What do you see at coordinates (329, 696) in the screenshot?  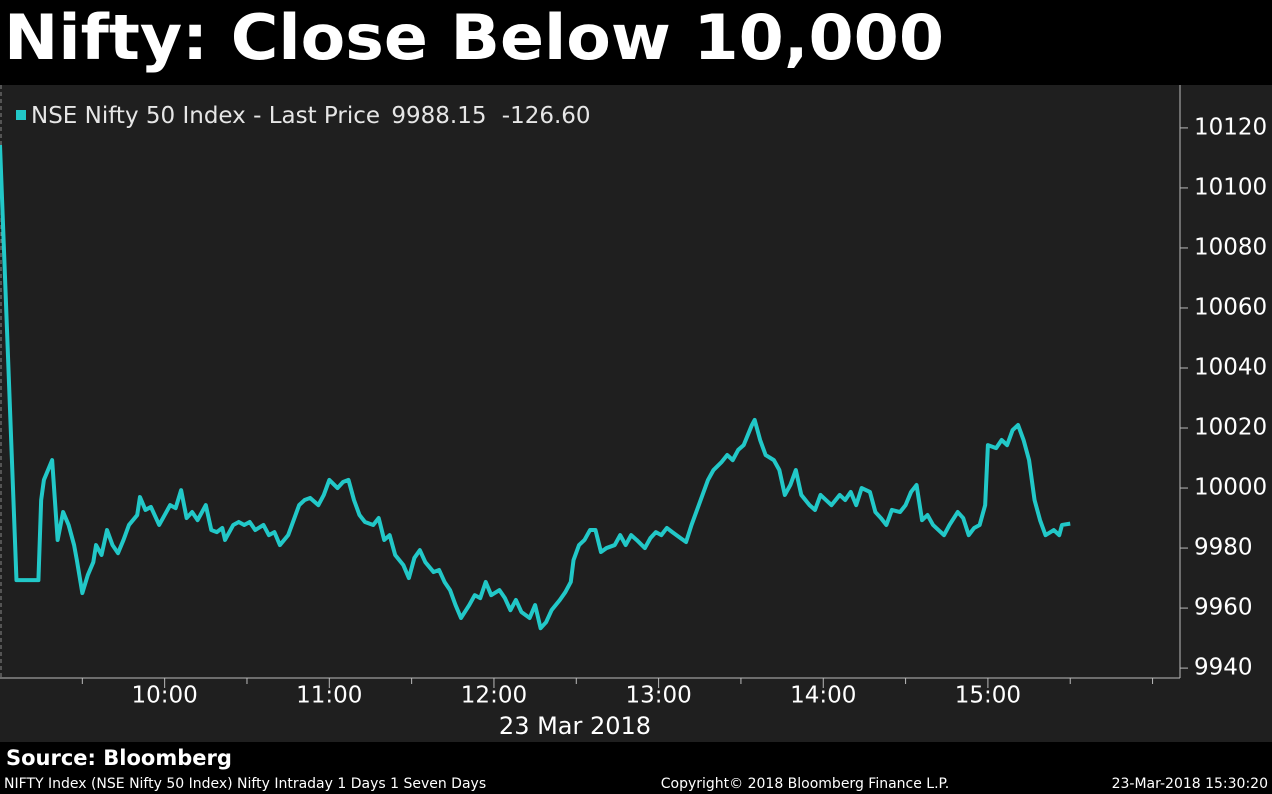 I see `x-tick-label: 11:00` at bounding box center [329, 696].